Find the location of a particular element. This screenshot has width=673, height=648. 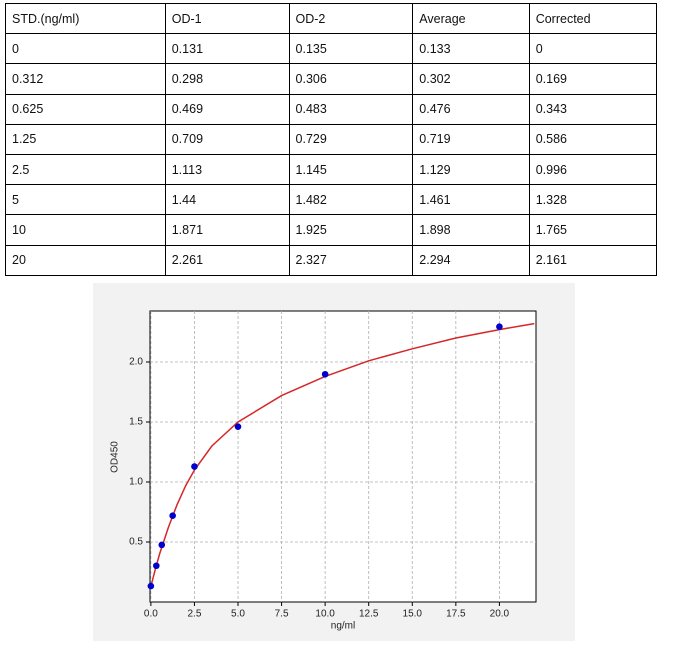

x-tick-label: 12.5 is located at coordinates (369, 614).